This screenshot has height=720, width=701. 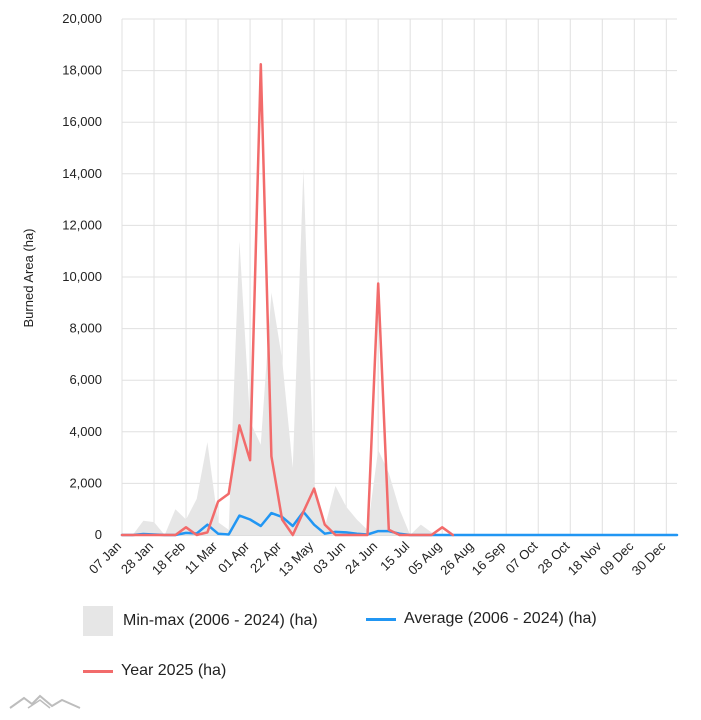 What do you see at coordinates (201, 557) in the screenshot?
I see `x-tick-label: 11 Mar` at bounding box center [201, 557].